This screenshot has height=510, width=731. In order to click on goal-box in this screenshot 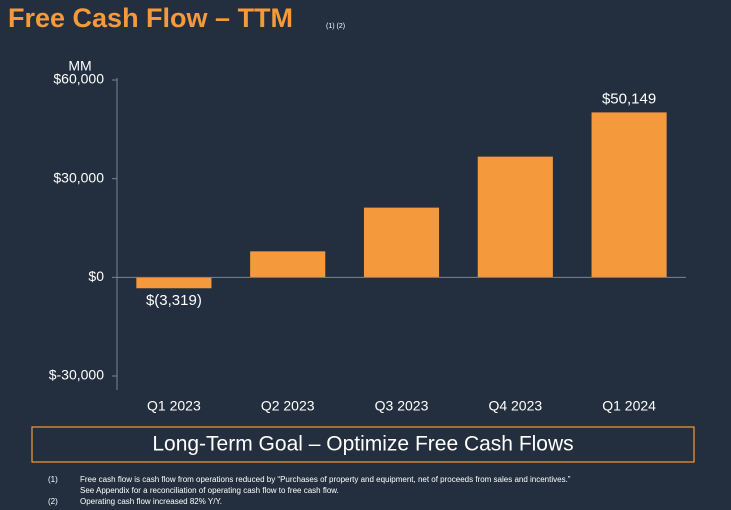, I will do `click(363, 444)`.